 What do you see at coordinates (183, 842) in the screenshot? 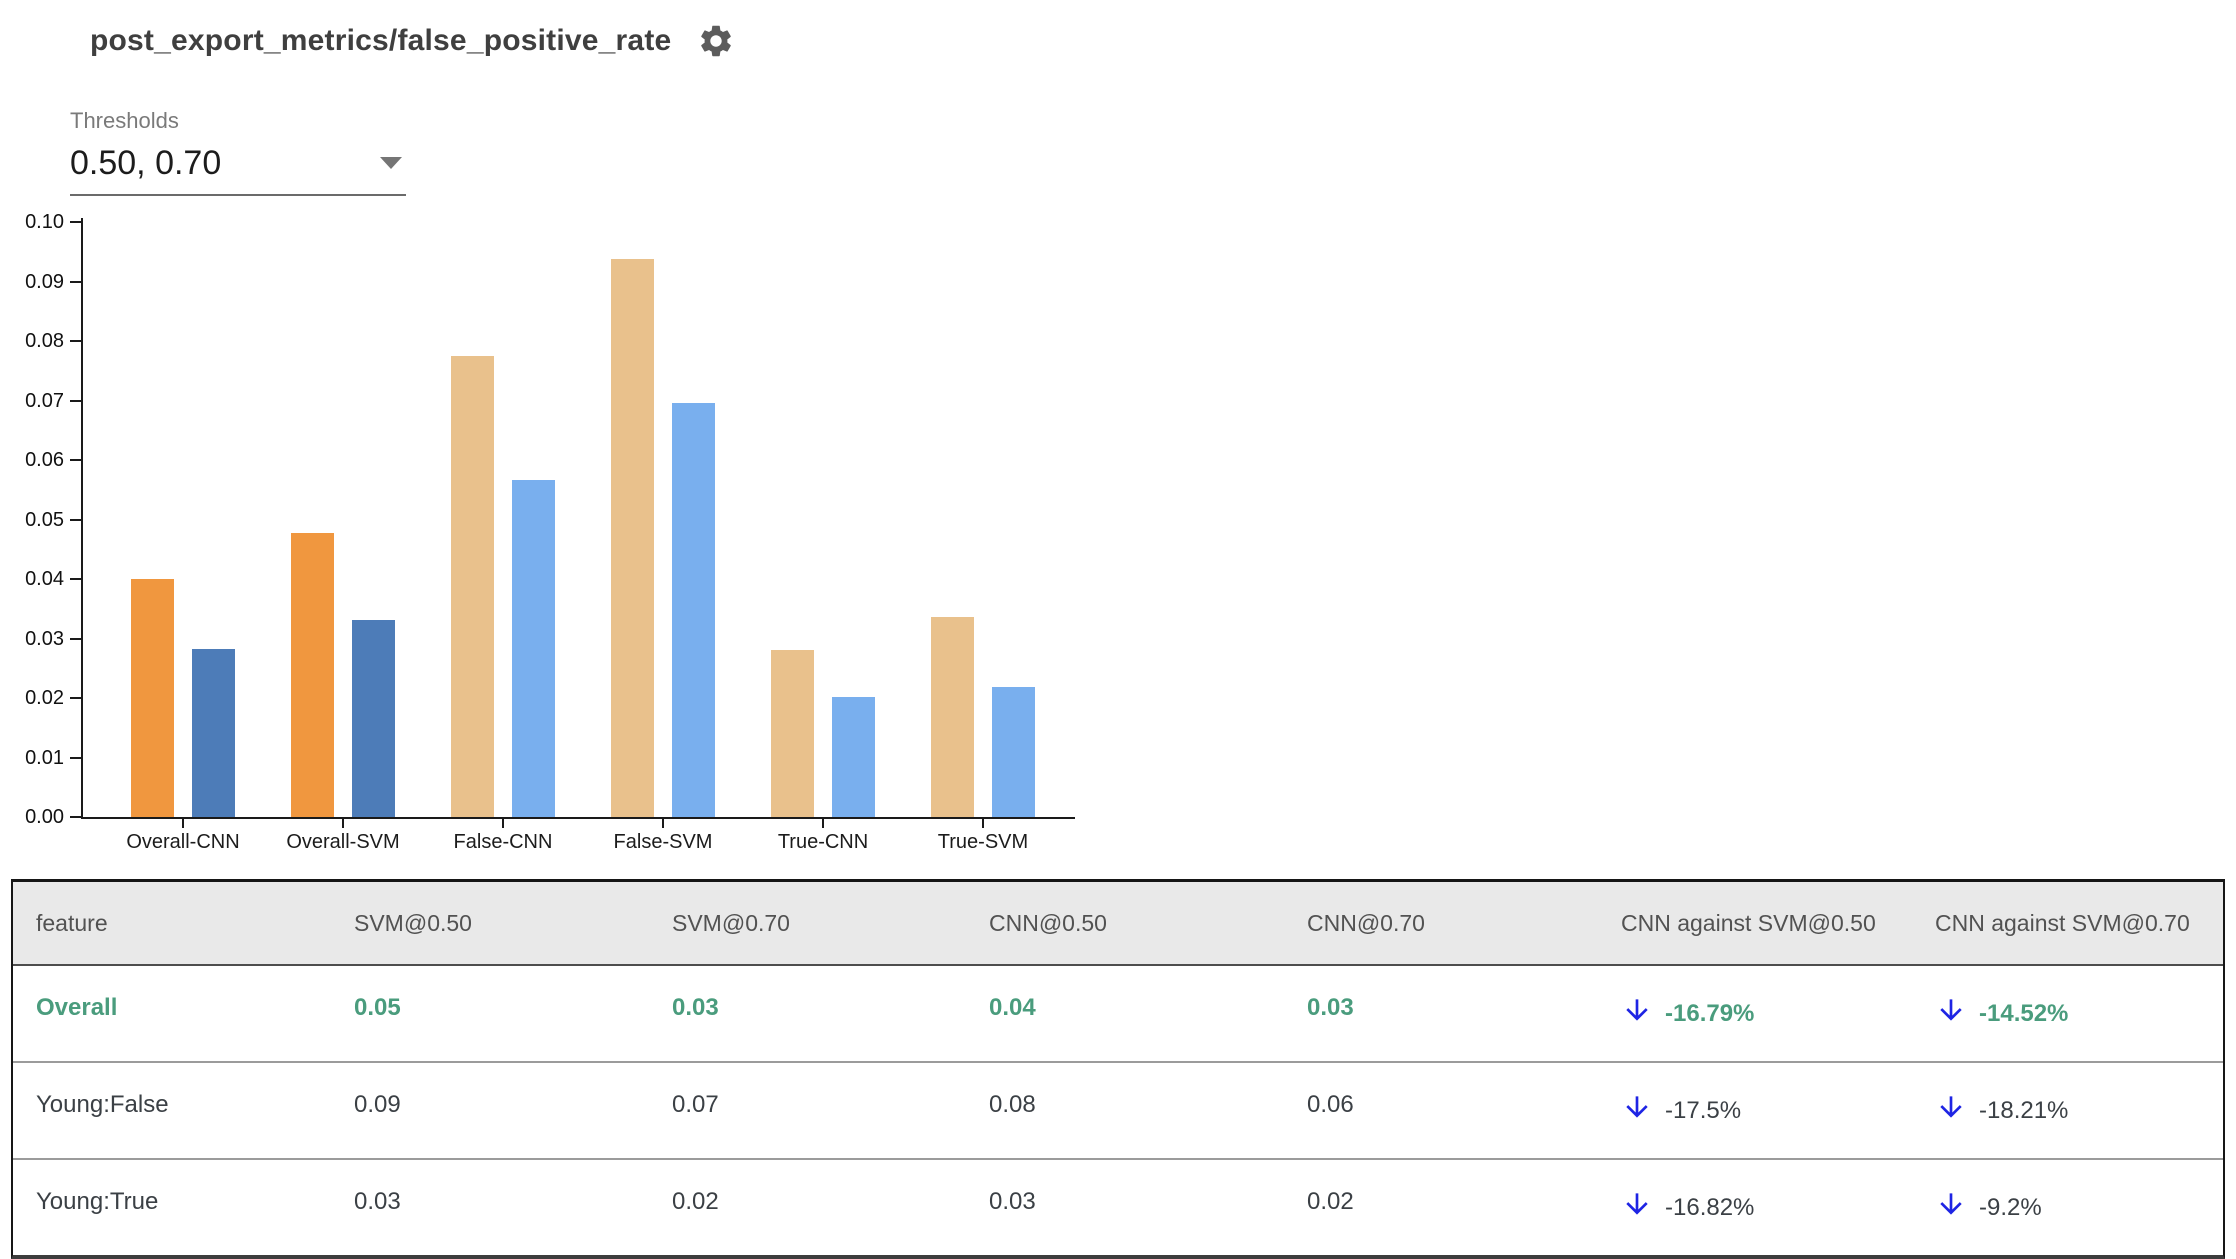
I see `x-axis-category-label: Overall-CNN` at bounding box center [183, 842].